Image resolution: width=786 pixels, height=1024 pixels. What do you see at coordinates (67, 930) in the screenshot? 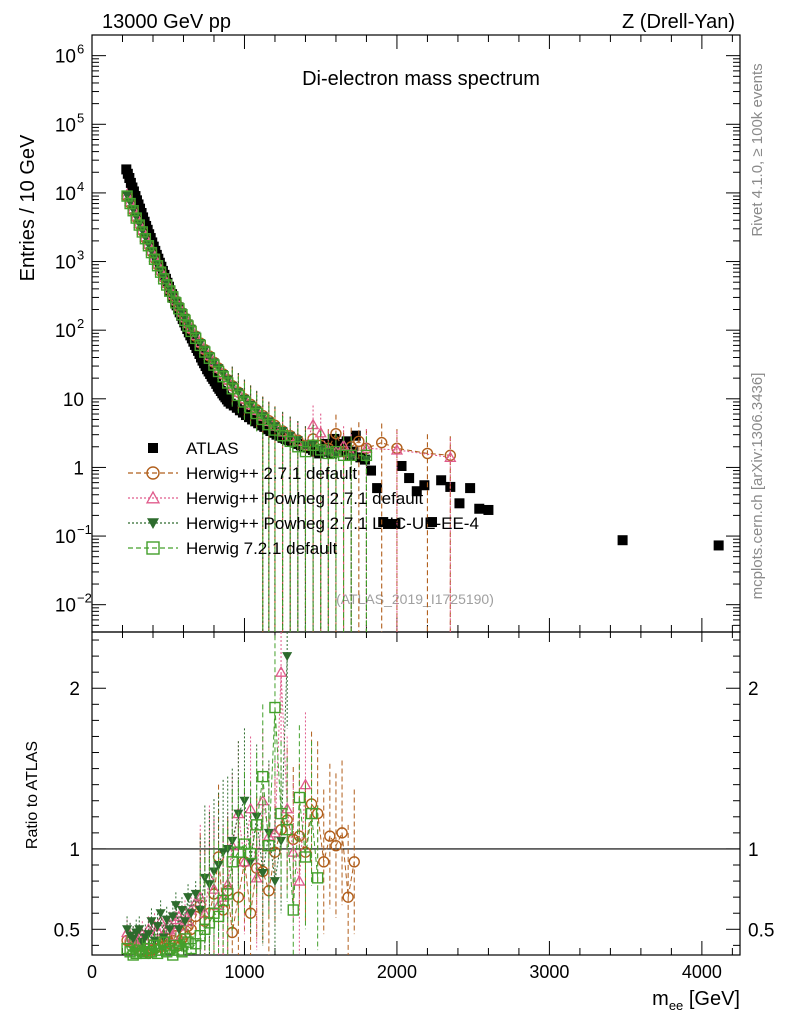
I see `ratio-y-tick-label: 0.5` at bounding box center [67, 930].